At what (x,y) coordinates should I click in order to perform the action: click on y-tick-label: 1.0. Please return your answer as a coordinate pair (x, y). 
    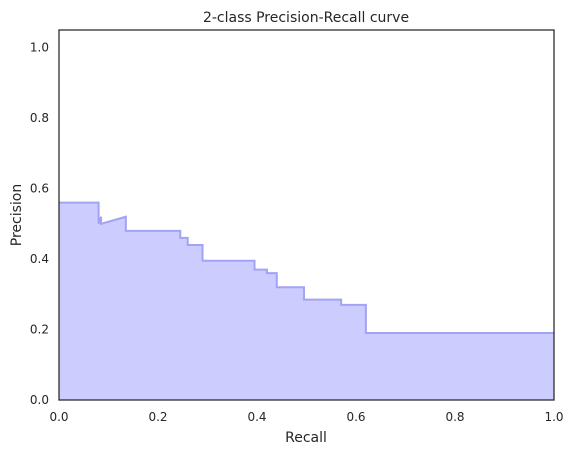
    Looking at the image, I should click on (39, 48).